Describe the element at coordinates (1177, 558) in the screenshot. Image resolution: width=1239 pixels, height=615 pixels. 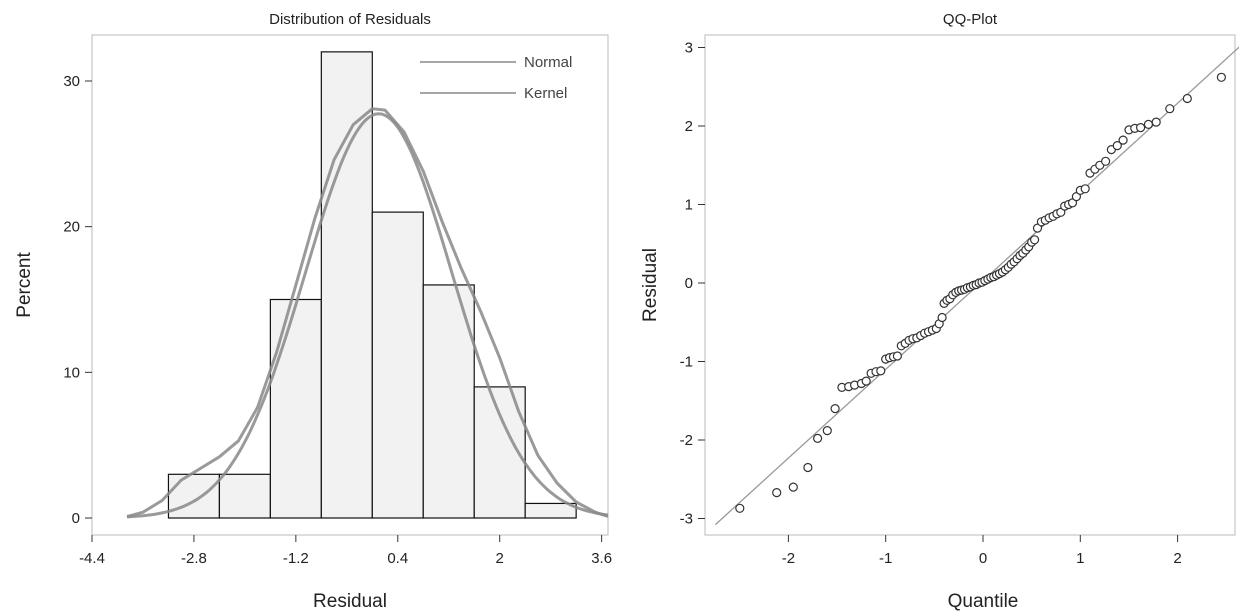
I see `qq-x-tick-label: 2` at that location.